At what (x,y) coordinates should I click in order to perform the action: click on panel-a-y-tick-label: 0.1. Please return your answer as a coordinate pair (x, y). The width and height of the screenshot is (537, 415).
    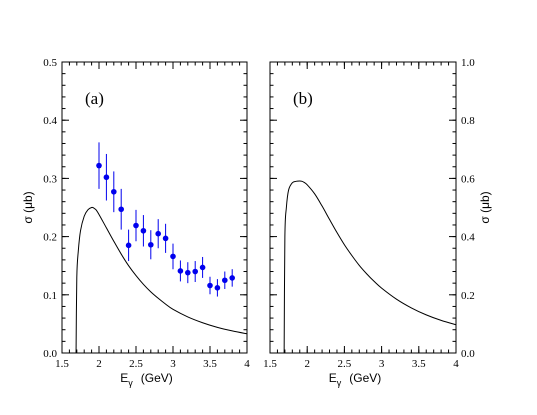
    Looking at the image, I should click on (50, 296).